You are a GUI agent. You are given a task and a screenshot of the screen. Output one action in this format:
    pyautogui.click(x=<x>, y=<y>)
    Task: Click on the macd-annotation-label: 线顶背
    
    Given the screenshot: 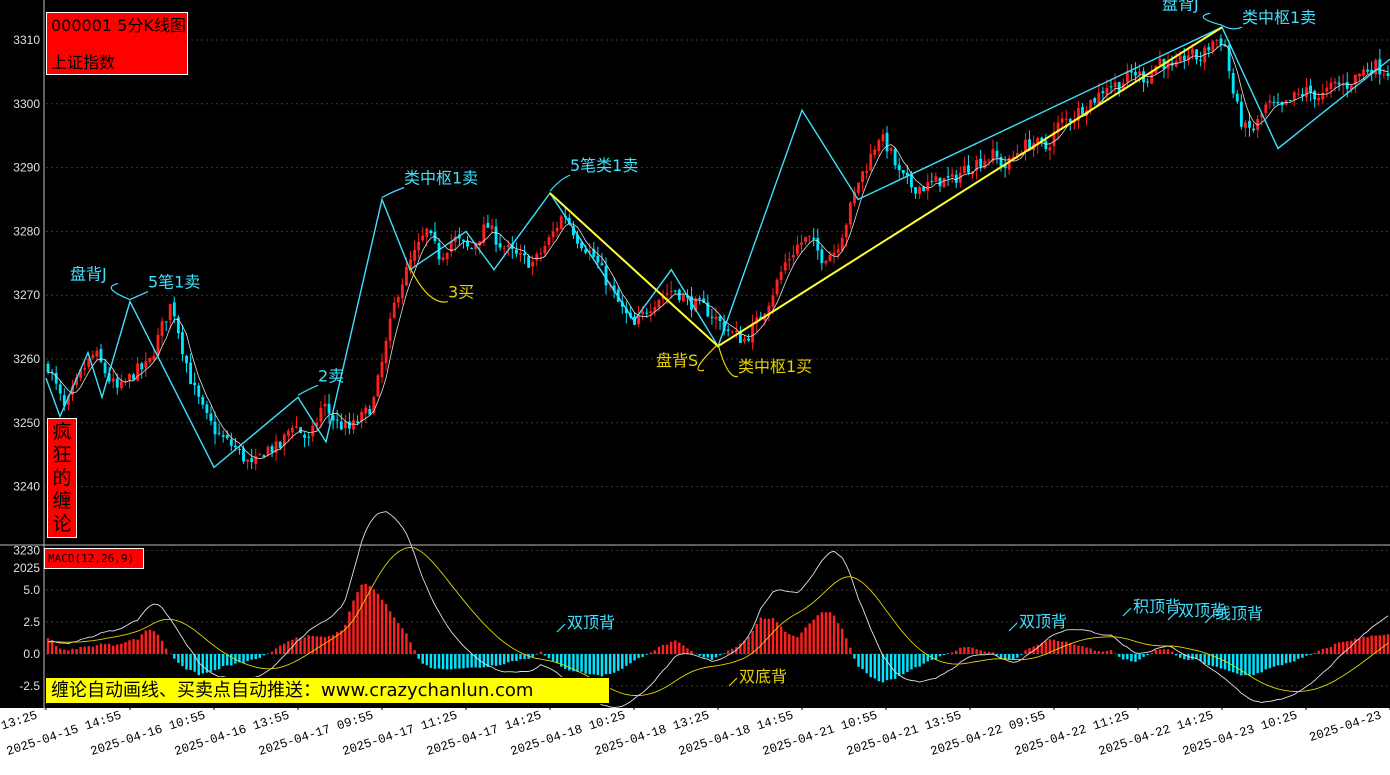 What is the action you would take?
    pyautogui.click(x=1239, y=613)
    